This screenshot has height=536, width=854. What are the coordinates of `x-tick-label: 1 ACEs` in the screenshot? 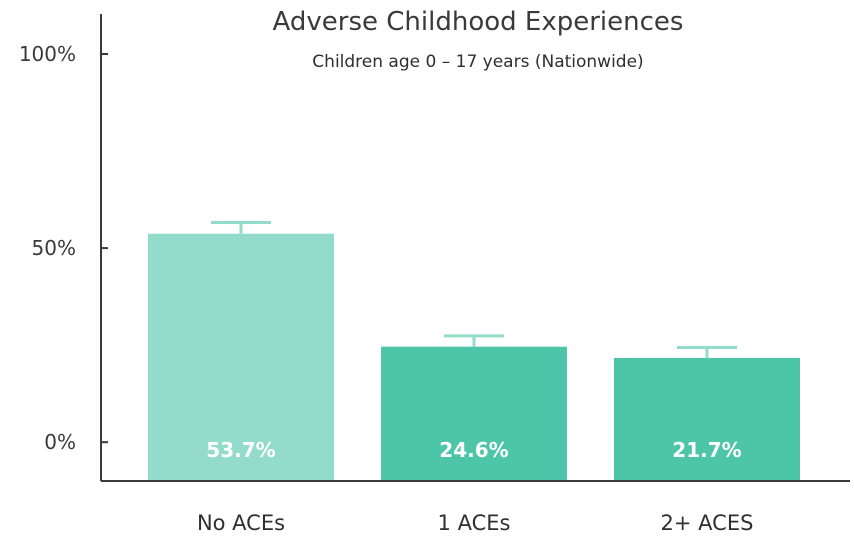 It's located at (474, 523).